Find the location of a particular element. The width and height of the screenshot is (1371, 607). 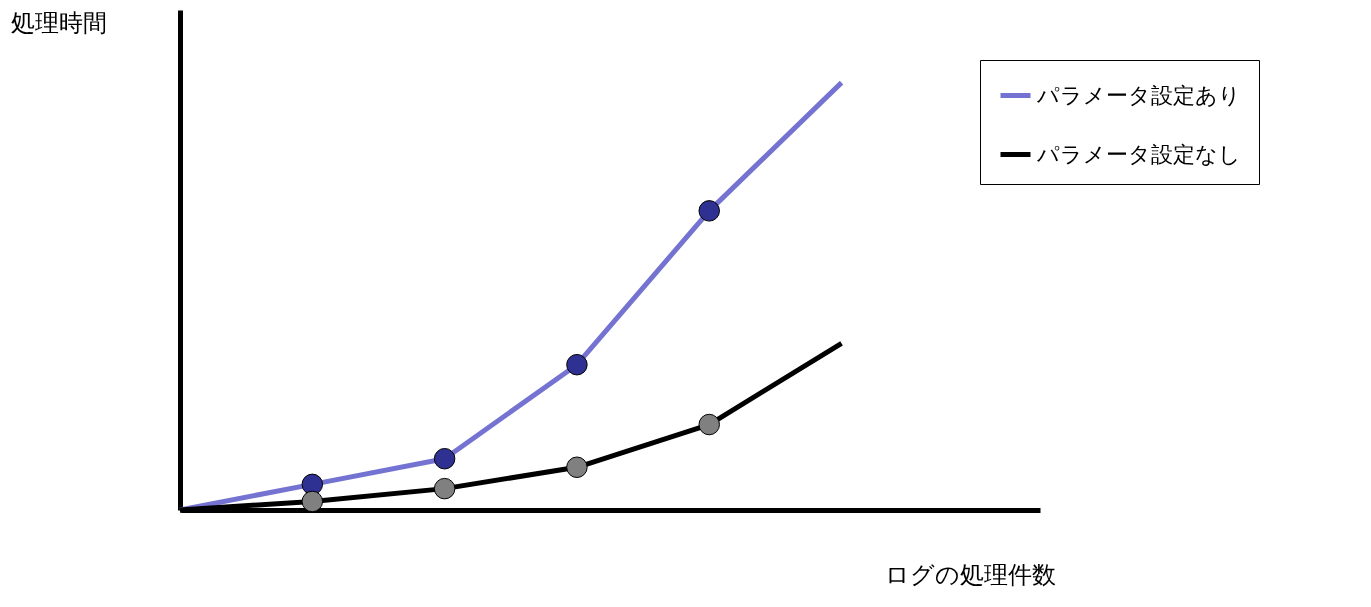

legend-label: パラメータ設定なし is located at coordinates (1138, 154).